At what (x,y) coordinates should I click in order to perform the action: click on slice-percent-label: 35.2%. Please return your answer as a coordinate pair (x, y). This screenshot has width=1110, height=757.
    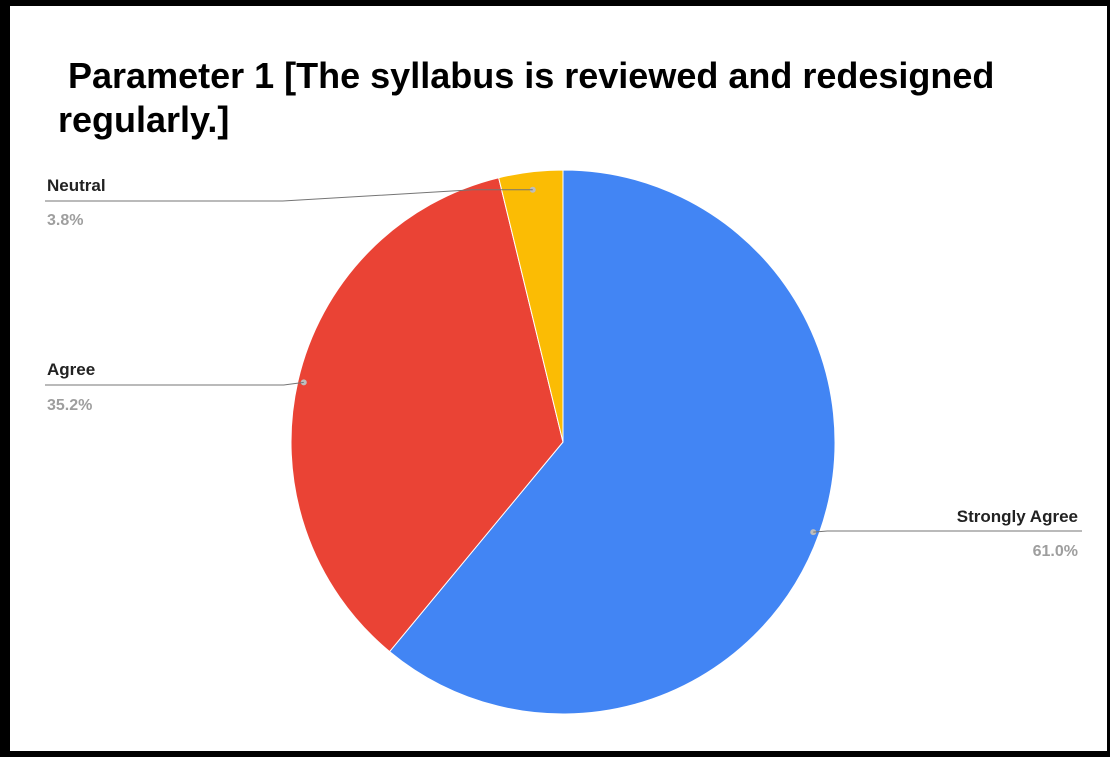
    Looking at the image, I should click on (69, 405).